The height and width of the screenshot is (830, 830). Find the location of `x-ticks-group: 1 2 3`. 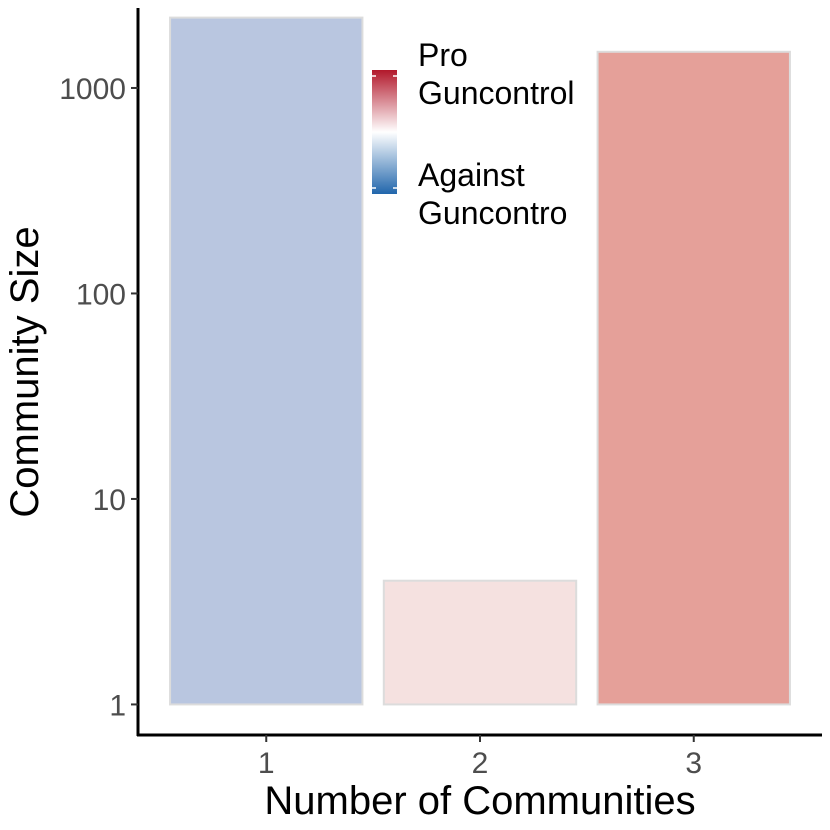

x-ticks-group: 1 2 3 is located at coordinates (480, 757).